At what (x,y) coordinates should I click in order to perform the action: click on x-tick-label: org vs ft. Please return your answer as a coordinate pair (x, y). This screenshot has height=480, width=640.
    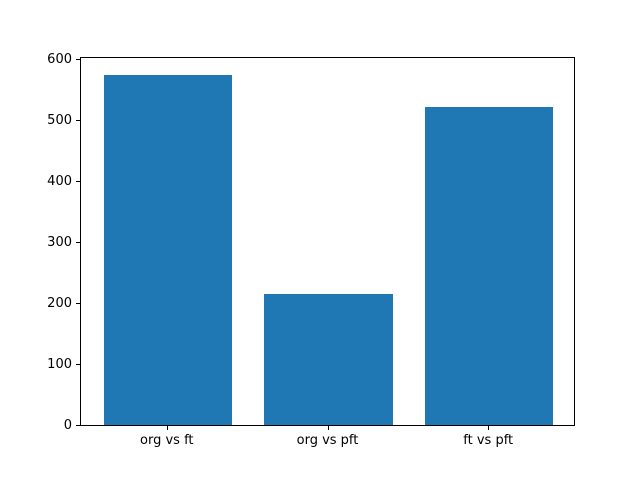
    Looking at the image, I should click on (167, 440).